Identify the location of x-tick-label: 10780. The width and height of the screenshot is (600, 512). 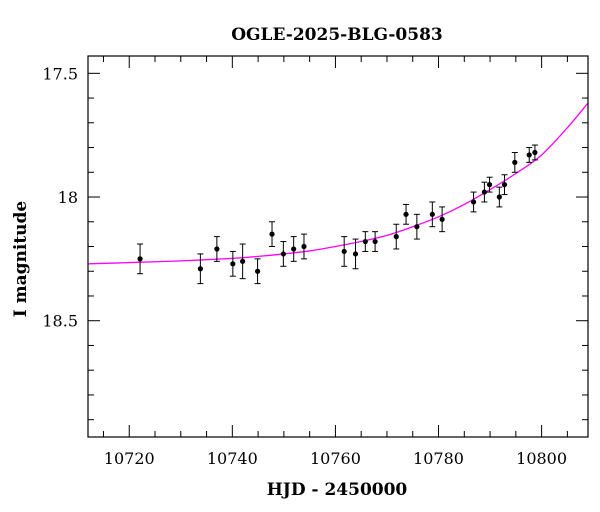
(438, 458).